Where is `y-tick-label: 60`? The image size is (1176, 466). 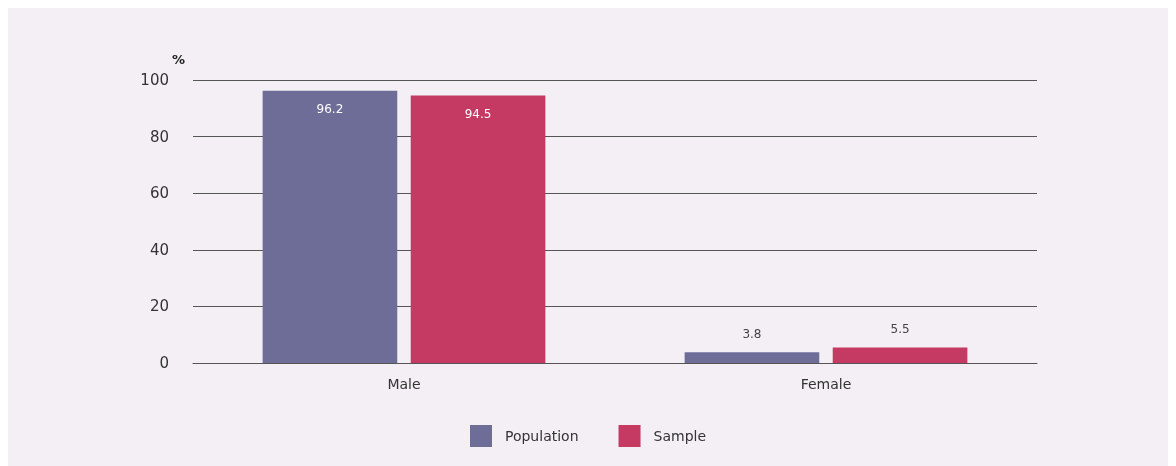
y-tick-label: 60 is located at coordinates (159, 193).